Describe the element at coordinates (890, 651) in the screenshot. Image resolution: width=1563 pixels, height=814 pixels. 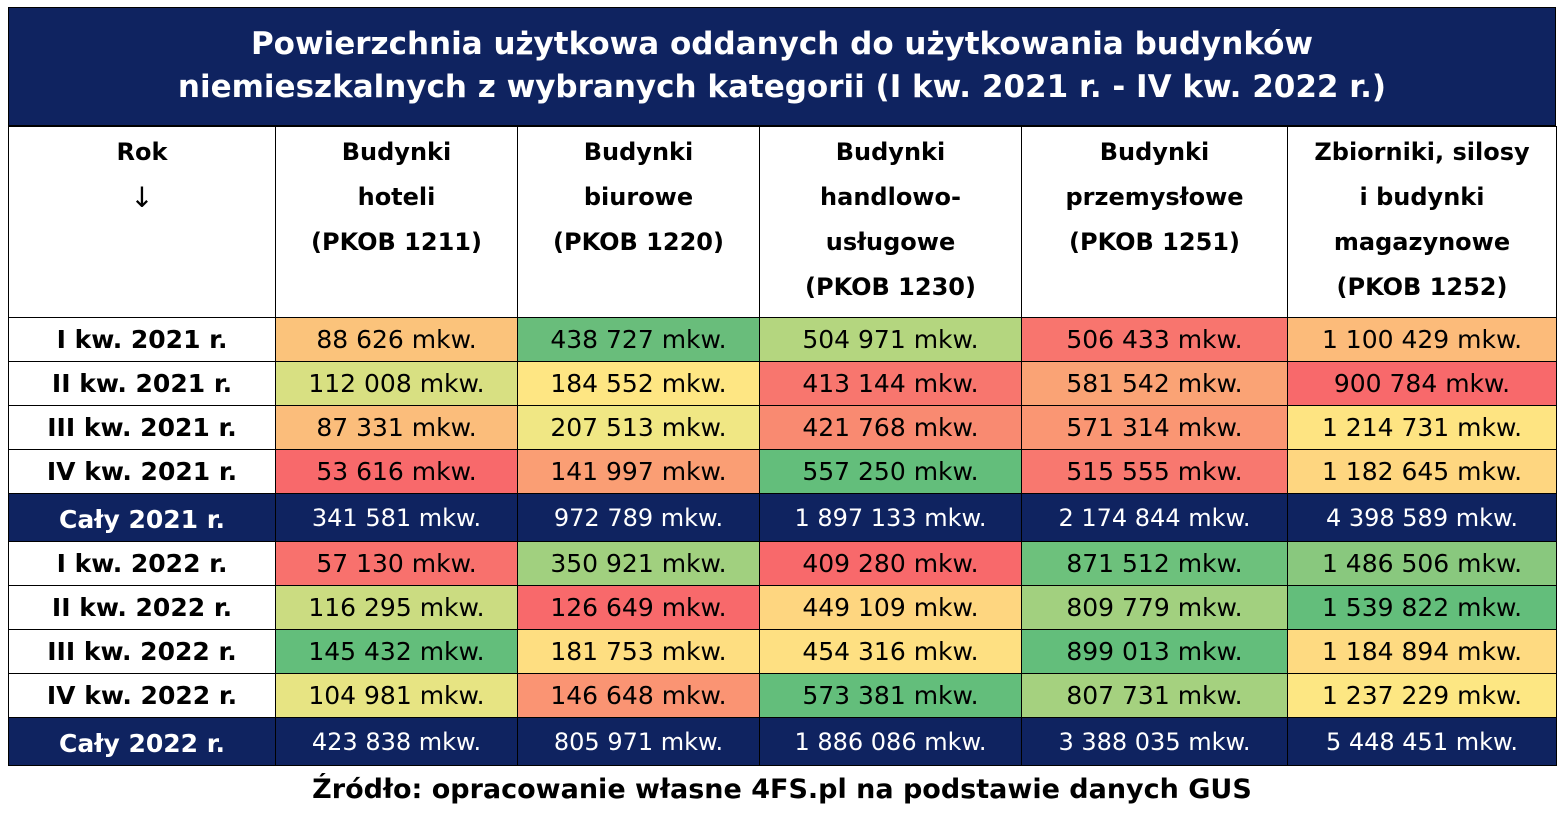
I see `table-cell: 454 316 mkw.` at that location.